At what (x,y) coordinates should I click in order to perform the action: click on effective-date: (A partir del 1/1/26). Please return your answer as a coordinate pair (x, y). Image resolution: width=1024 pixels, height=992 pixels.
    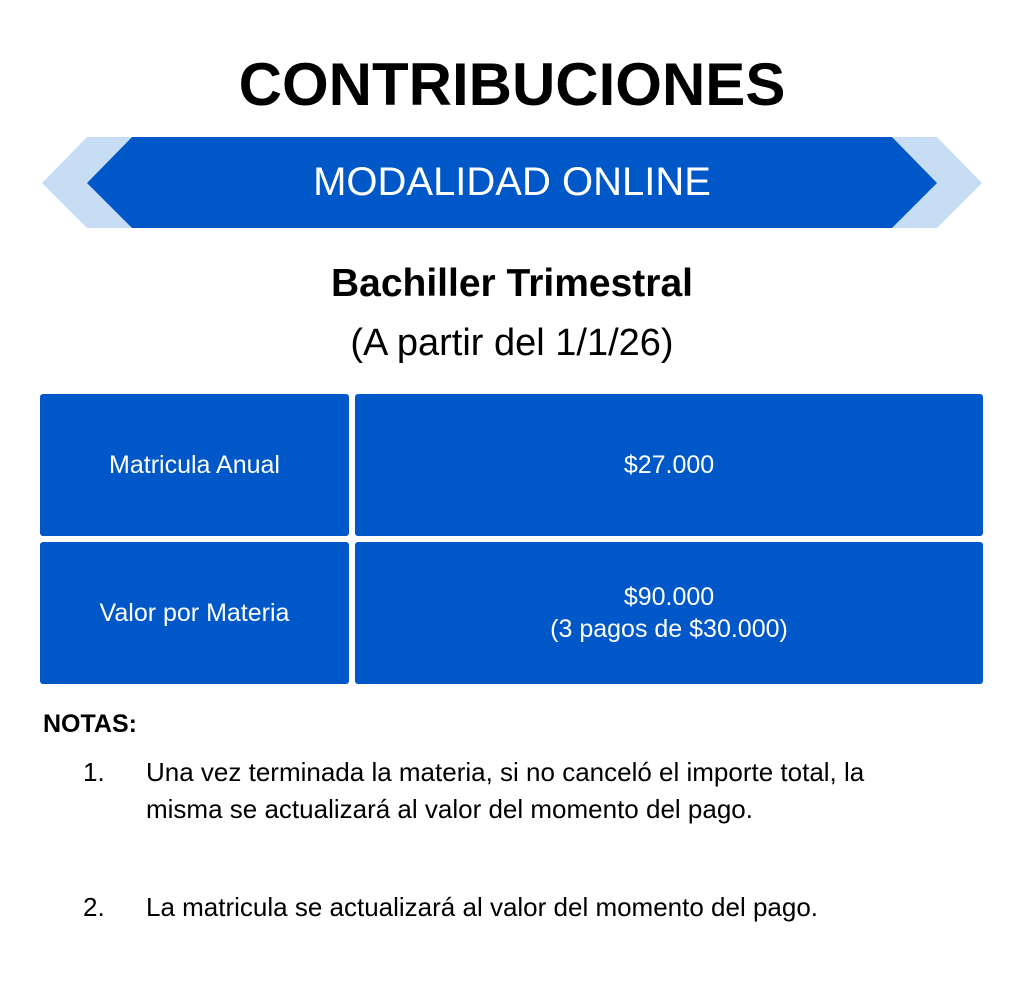
    Looking at the image, I should click on (512, 343).